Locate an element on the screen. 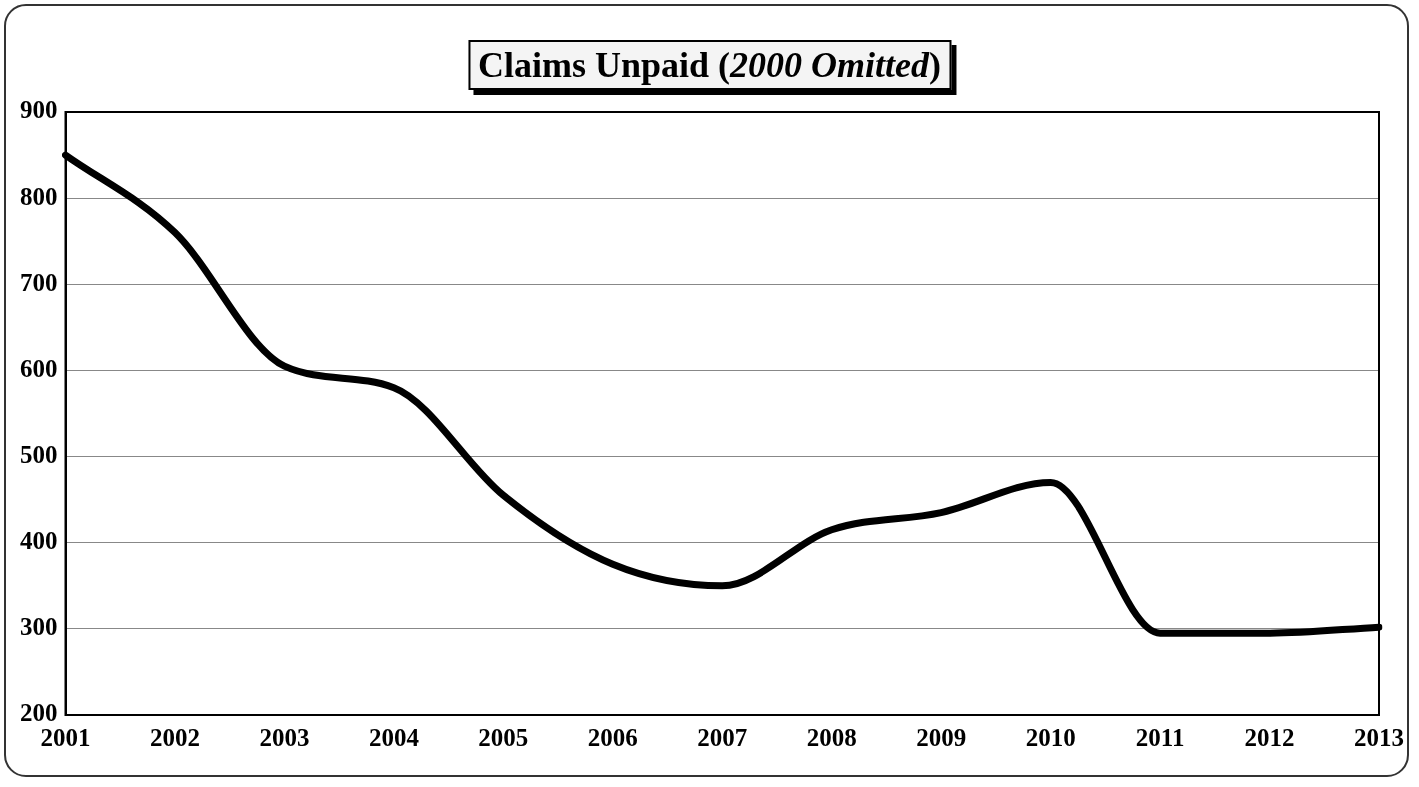  x-tick-label: 2010 is located at coordinates (1050, 738).